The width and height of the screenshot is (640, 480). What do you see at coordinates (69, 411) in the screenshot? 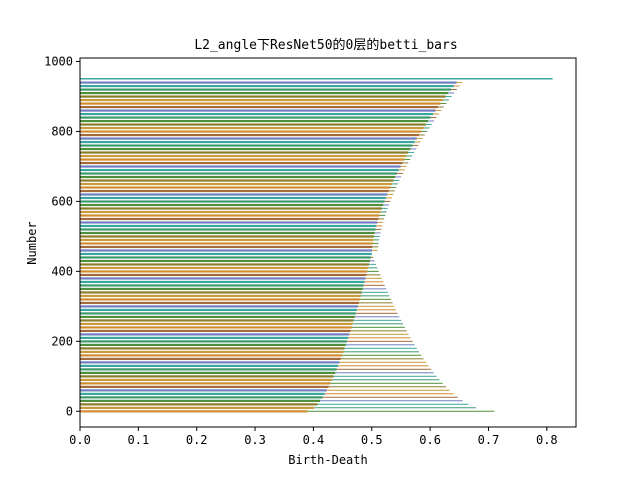
I see `y-tick-label: 0` at bounding box center [69, 411].